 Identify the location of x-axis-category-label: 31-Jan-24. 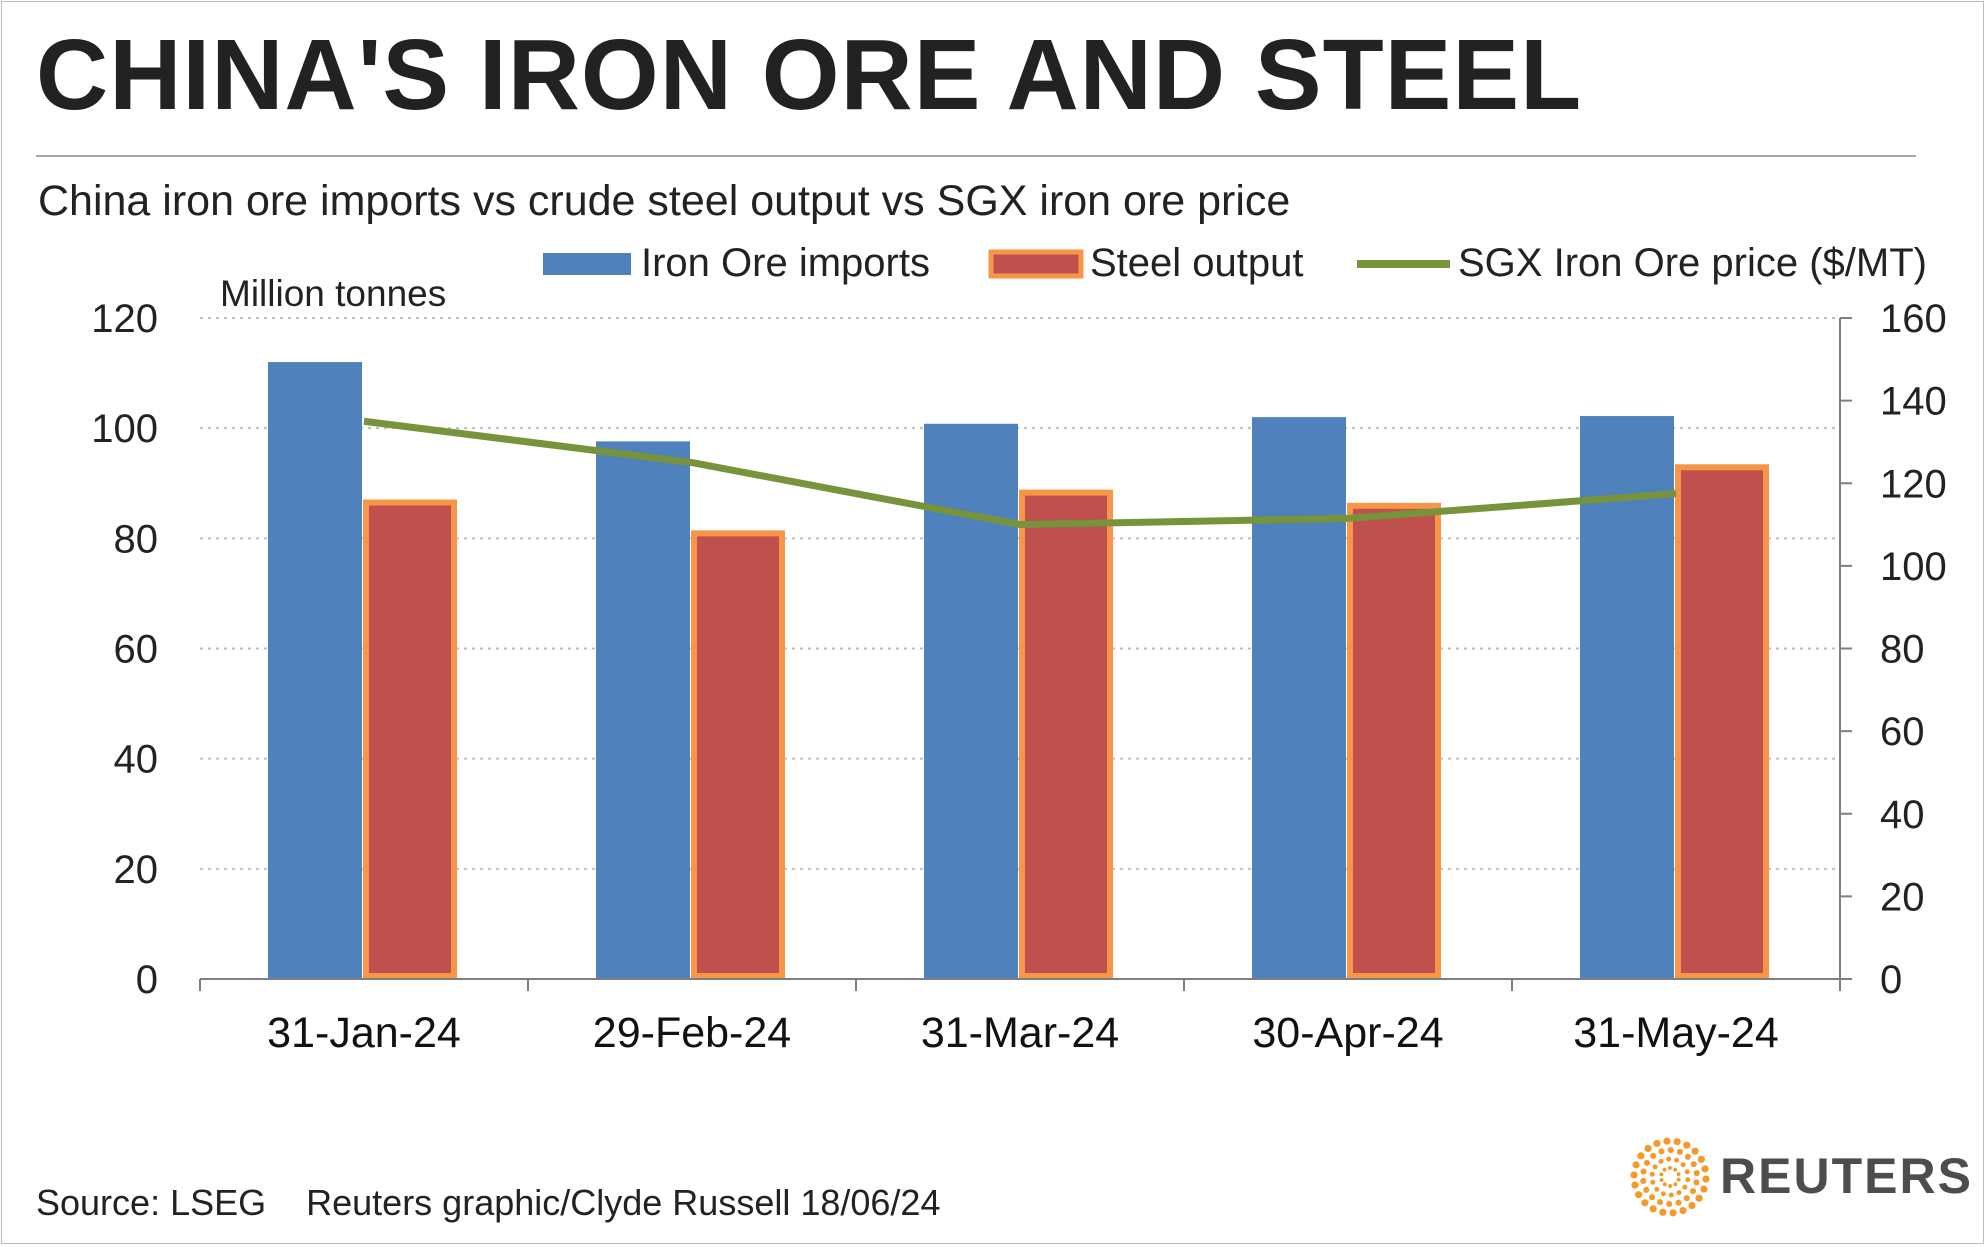
(364, 1033).